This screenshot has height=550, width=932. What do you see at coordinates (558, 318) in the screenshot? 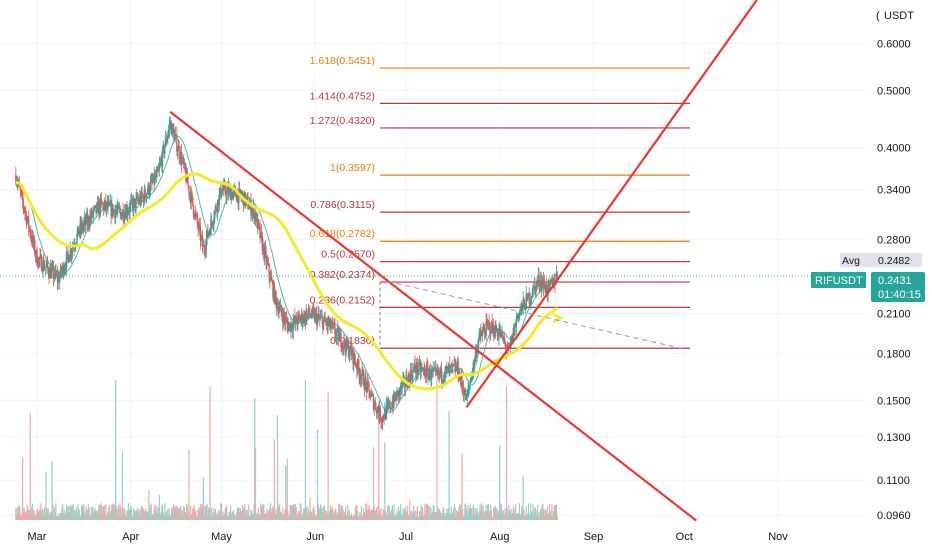
I see `ma-arrow-icon` at bounding box center [558, 318].